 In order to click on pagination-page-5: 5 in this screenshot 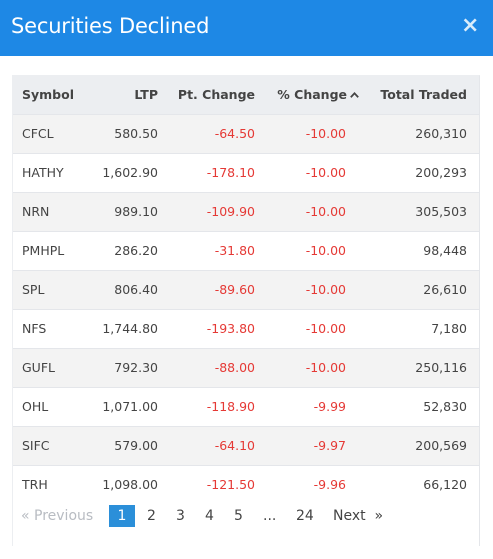, I will do `click(238, 516)`.